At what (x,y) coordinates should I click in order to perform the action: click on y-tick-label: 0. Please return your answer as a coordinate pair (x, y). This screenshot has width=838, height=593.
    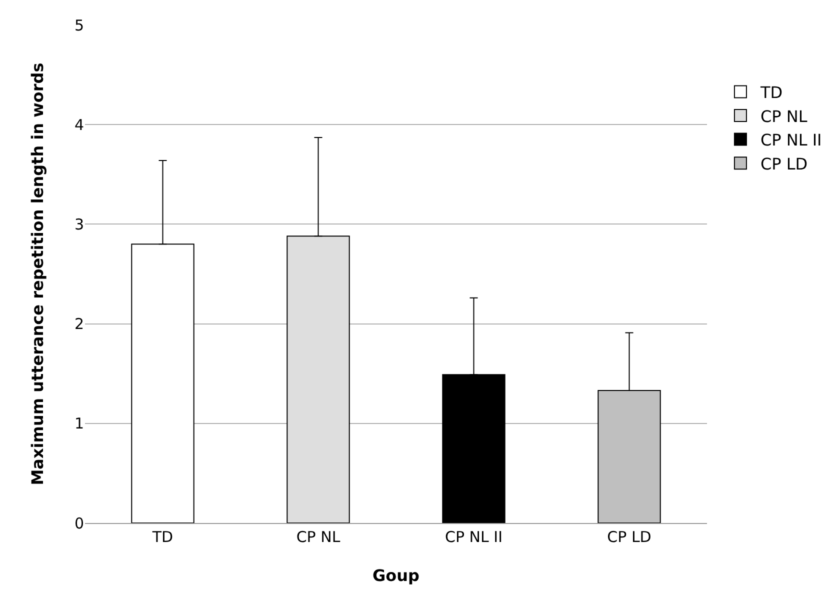
    Looking at the image, I should click on (79, 523).